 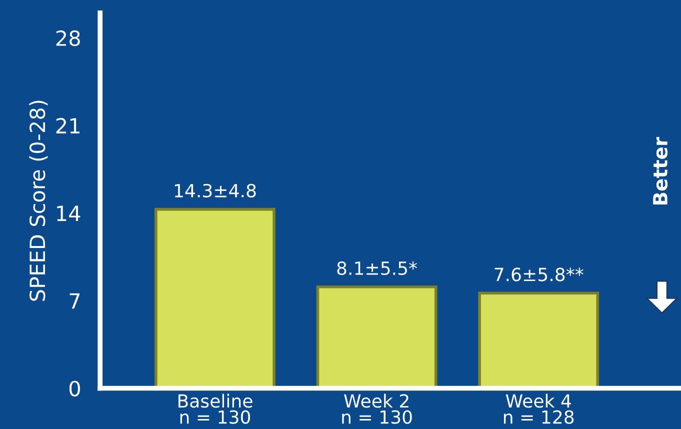 What do you see at coordinates (660, 170) in the screenshot?
I see `annotation: Better` at bounding box center [660, 170].